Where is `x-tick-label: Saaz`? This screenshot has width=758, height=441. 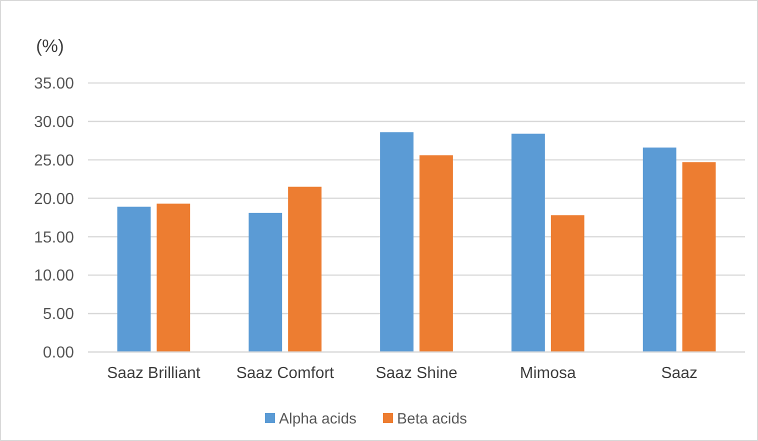 x-tick-label: Saaz is located at coordinates (679, 373).